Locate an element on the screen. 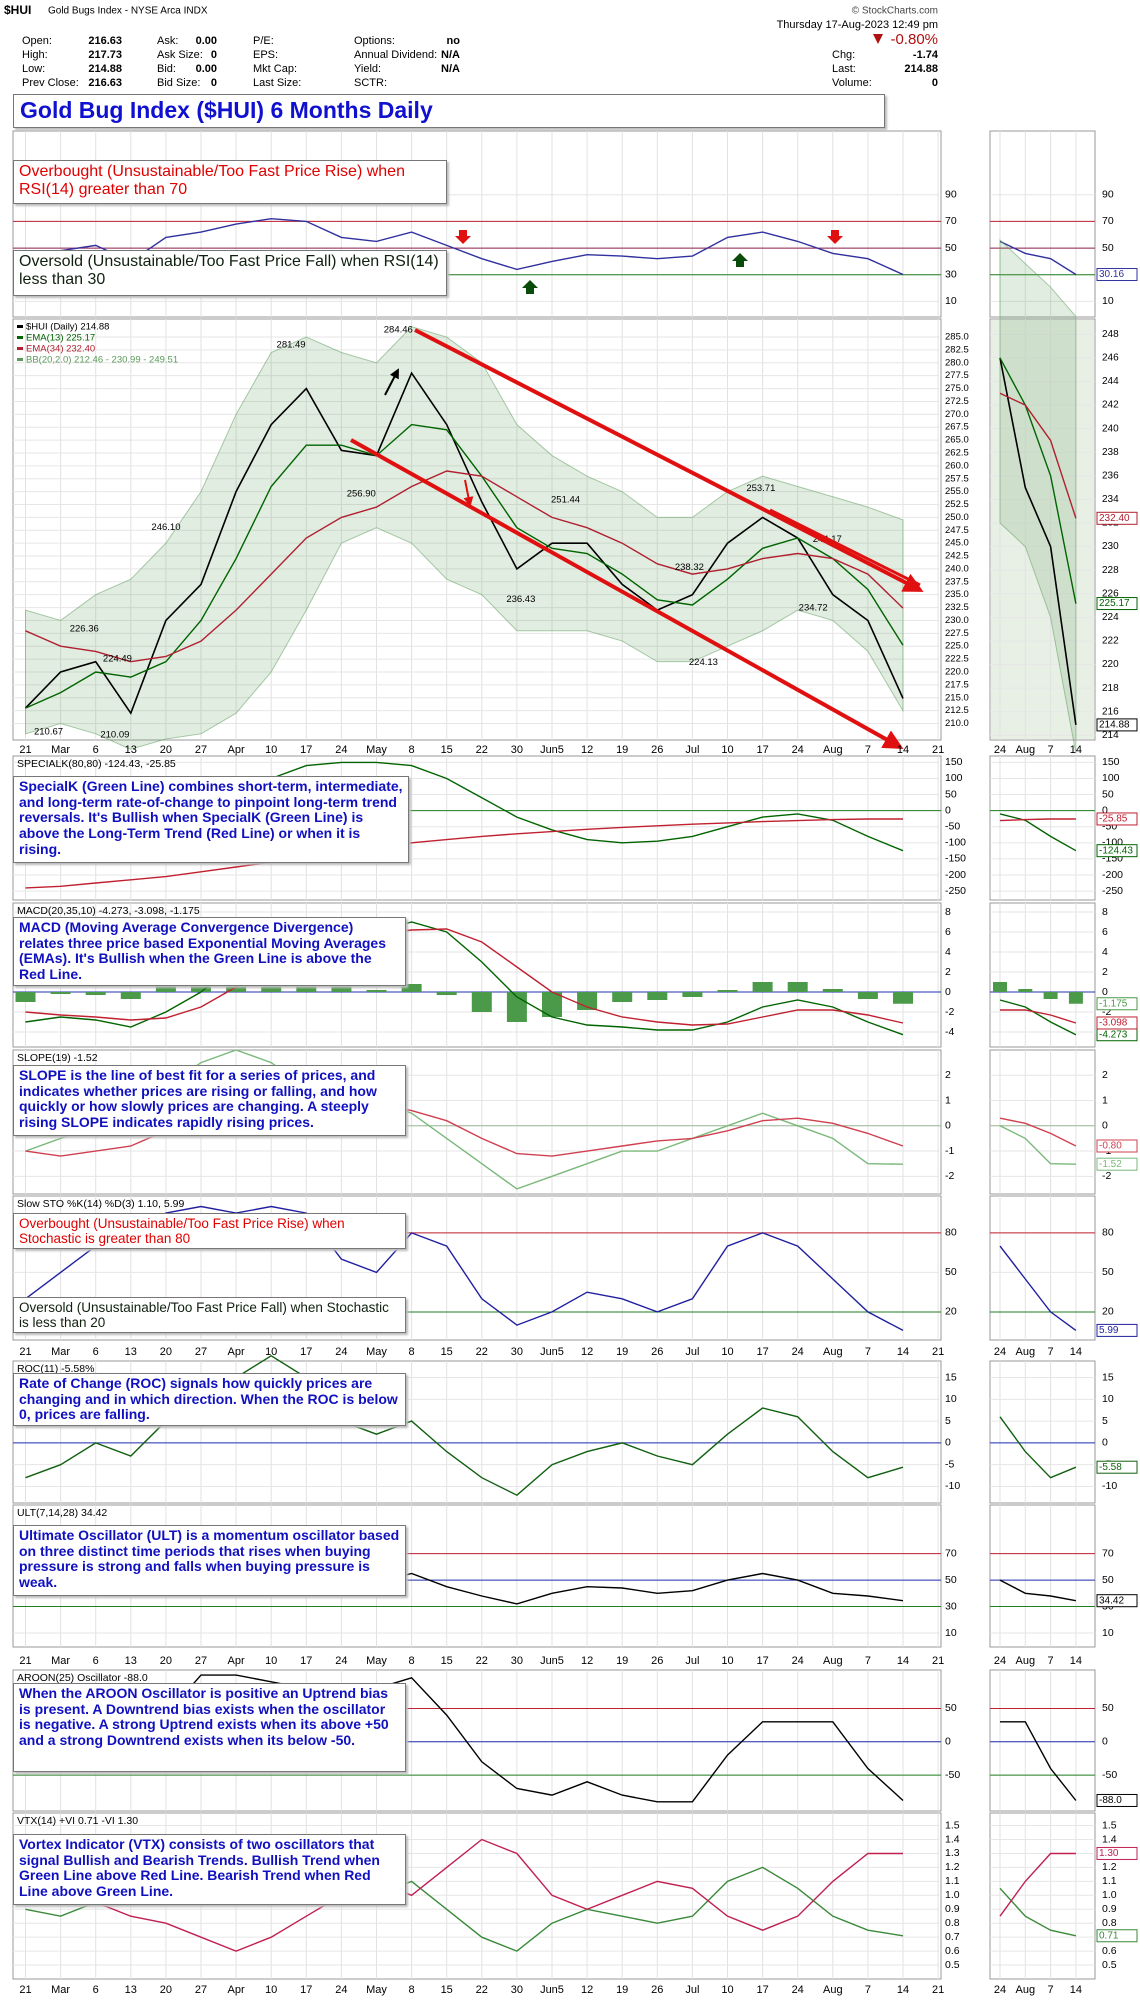 This screenshot has height=2000, width=1140. zoom-y-tick-label: 230 is located at coordinates (1110, 546).